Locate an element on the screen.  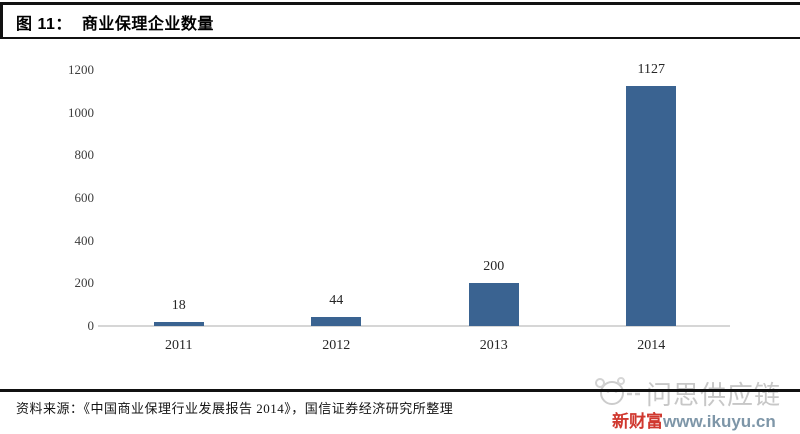
x-axis-category-label: 2012 is located at coordinates (336, 345).